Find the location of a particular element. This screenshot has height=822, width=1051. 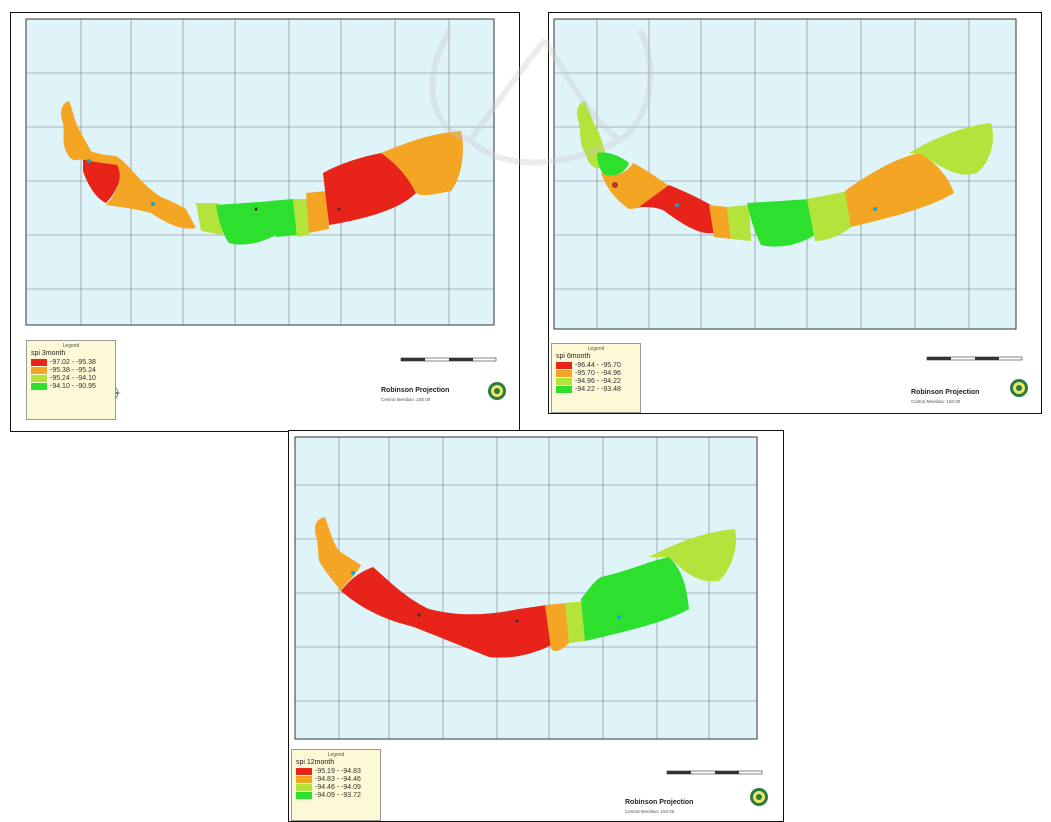

region-east-red is located at coordinates (369, 189).